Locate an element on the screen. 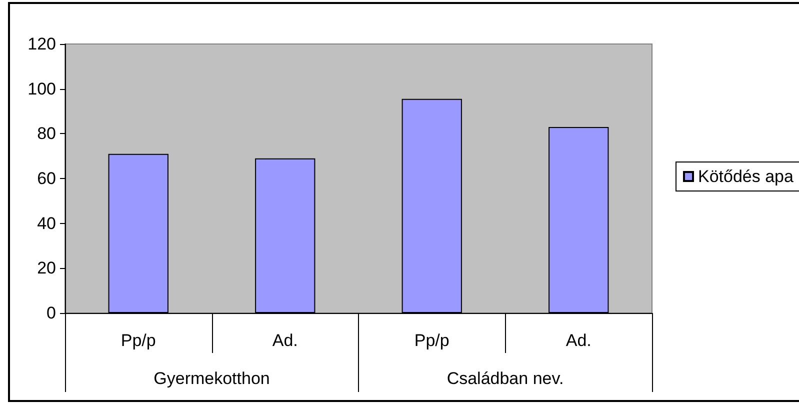 This screenshot has height=408, width=799. text: Családban nev. is located at coordinates (505, 378).